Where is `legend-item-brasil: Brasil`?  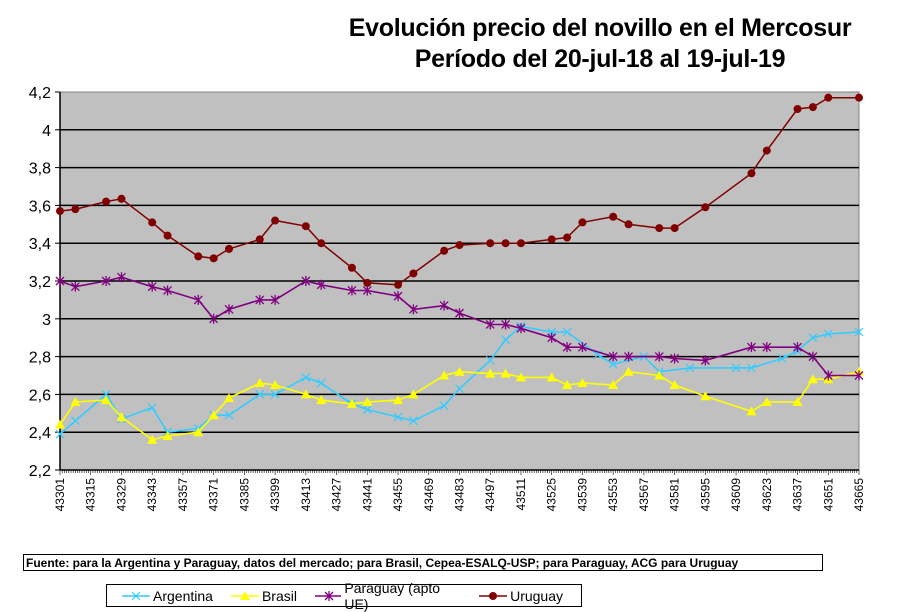
legend-item-brasil: Brasil is located at coordinates (263, 595).